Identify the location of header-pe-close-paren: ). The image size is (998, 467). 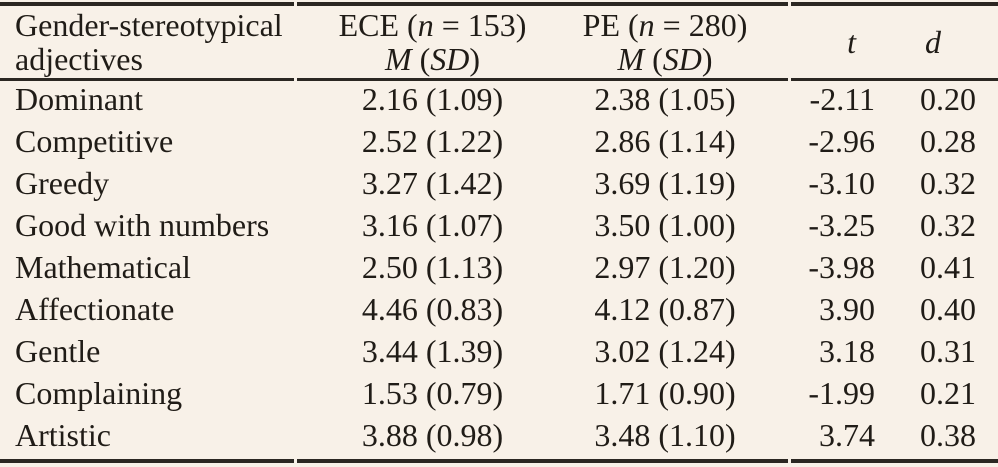
(707, 59).